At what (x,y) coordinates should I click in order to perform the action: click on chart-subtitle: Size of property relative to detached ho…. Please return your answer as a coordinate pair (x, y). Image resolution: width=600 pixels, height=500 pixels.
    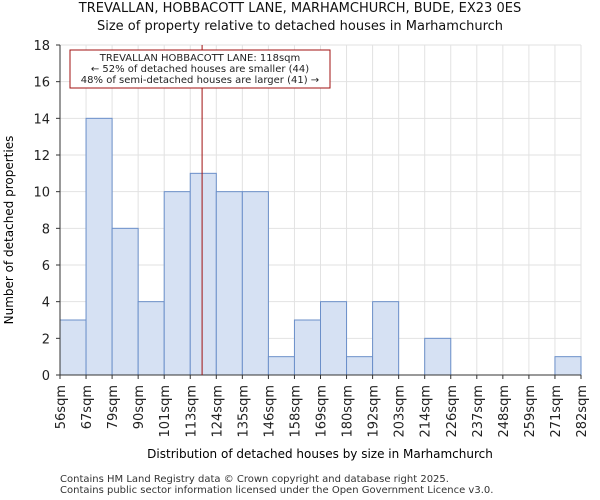
    Looking at the image, I should click on (300, 26).